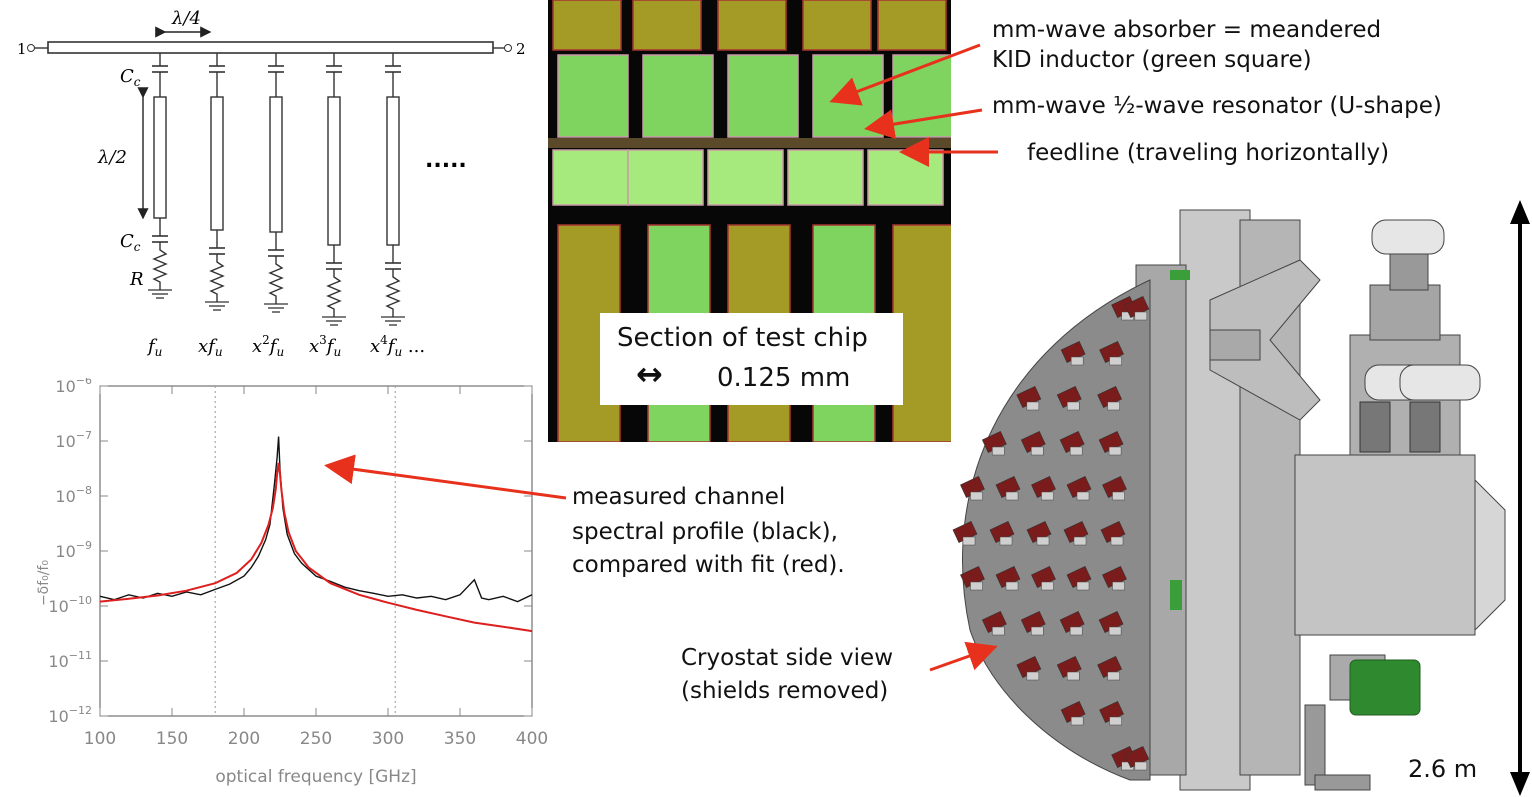  Describe the element at coordinates (1187, 30) in the screenshot. I see `absorber-annotation-line1: mm-wave absorber = meandered` at that location.